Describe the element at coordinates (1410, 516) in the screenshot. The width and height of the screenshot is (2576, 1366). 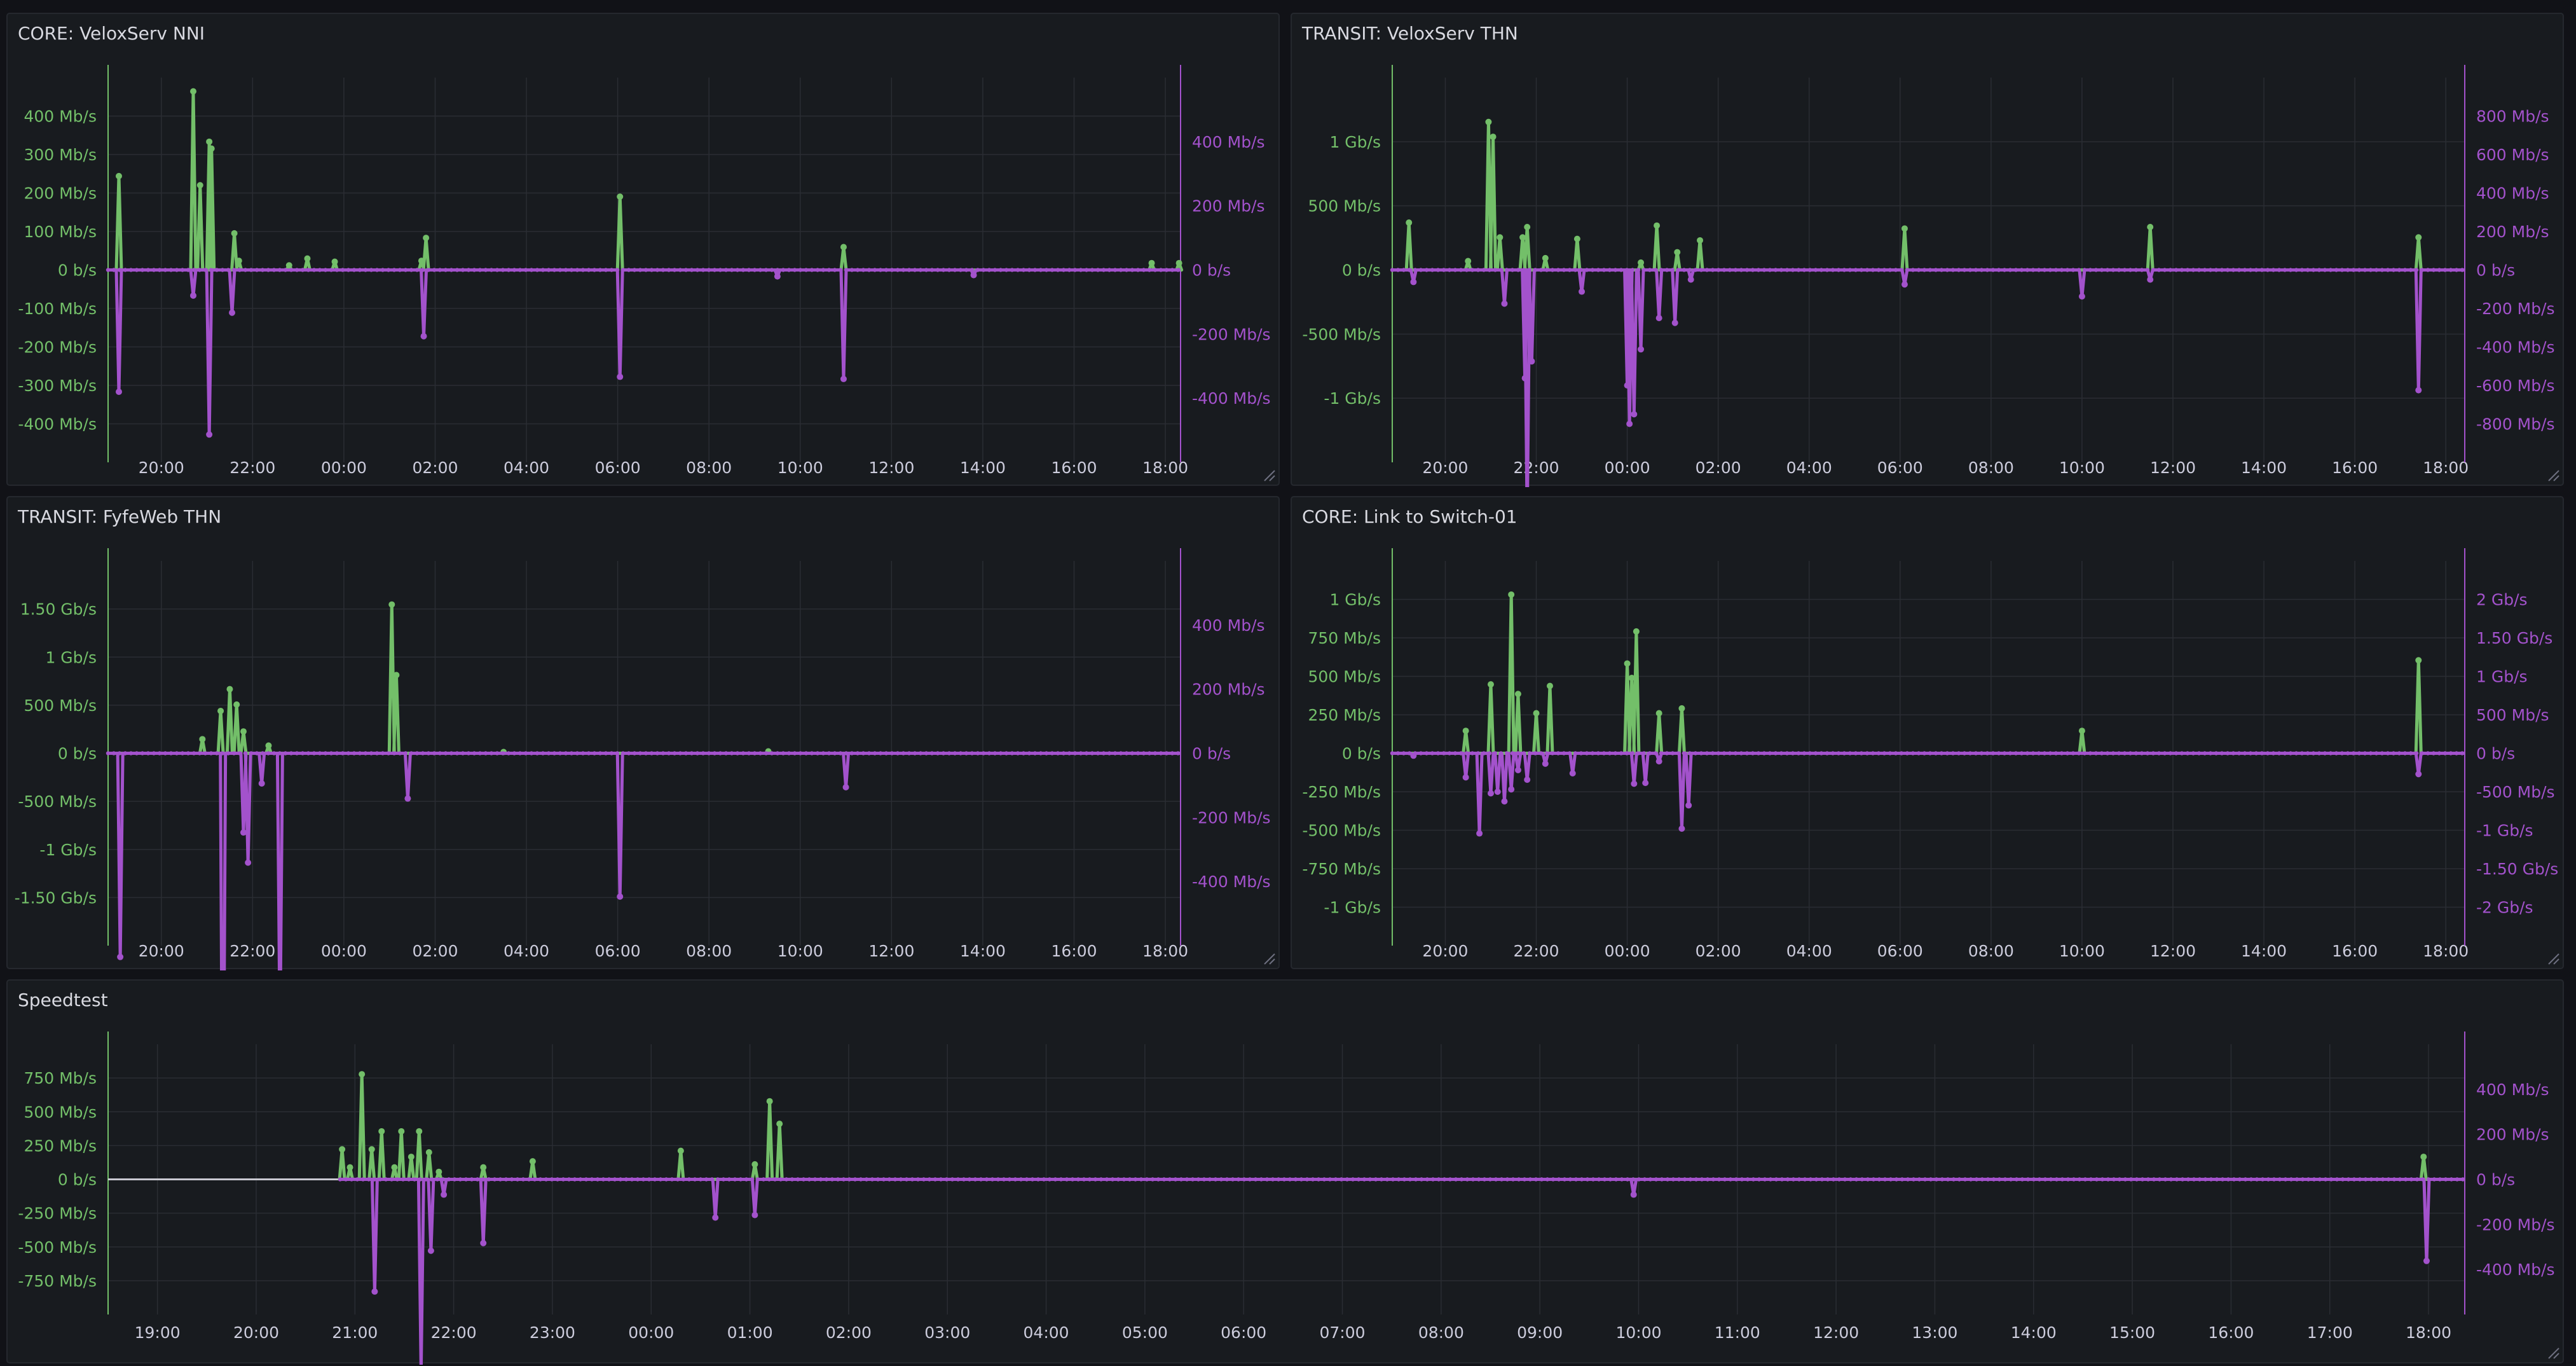
I see `panel-title: CORE: Link to Switch-01` at that location.